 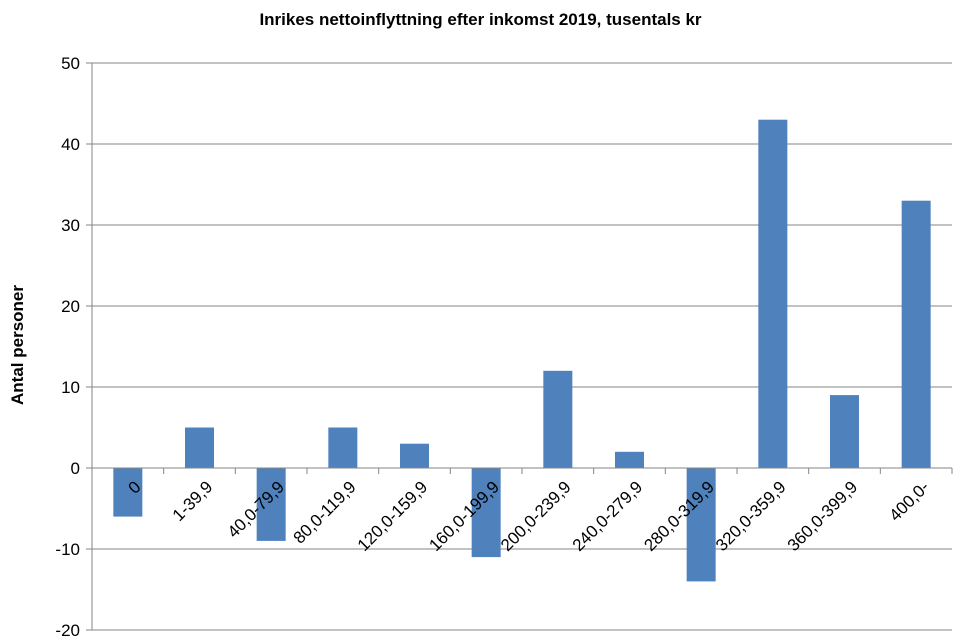 I want to click on y-tick-labels: -20 -10 0 10 20 30 40 50, so click(x=67, y=345).